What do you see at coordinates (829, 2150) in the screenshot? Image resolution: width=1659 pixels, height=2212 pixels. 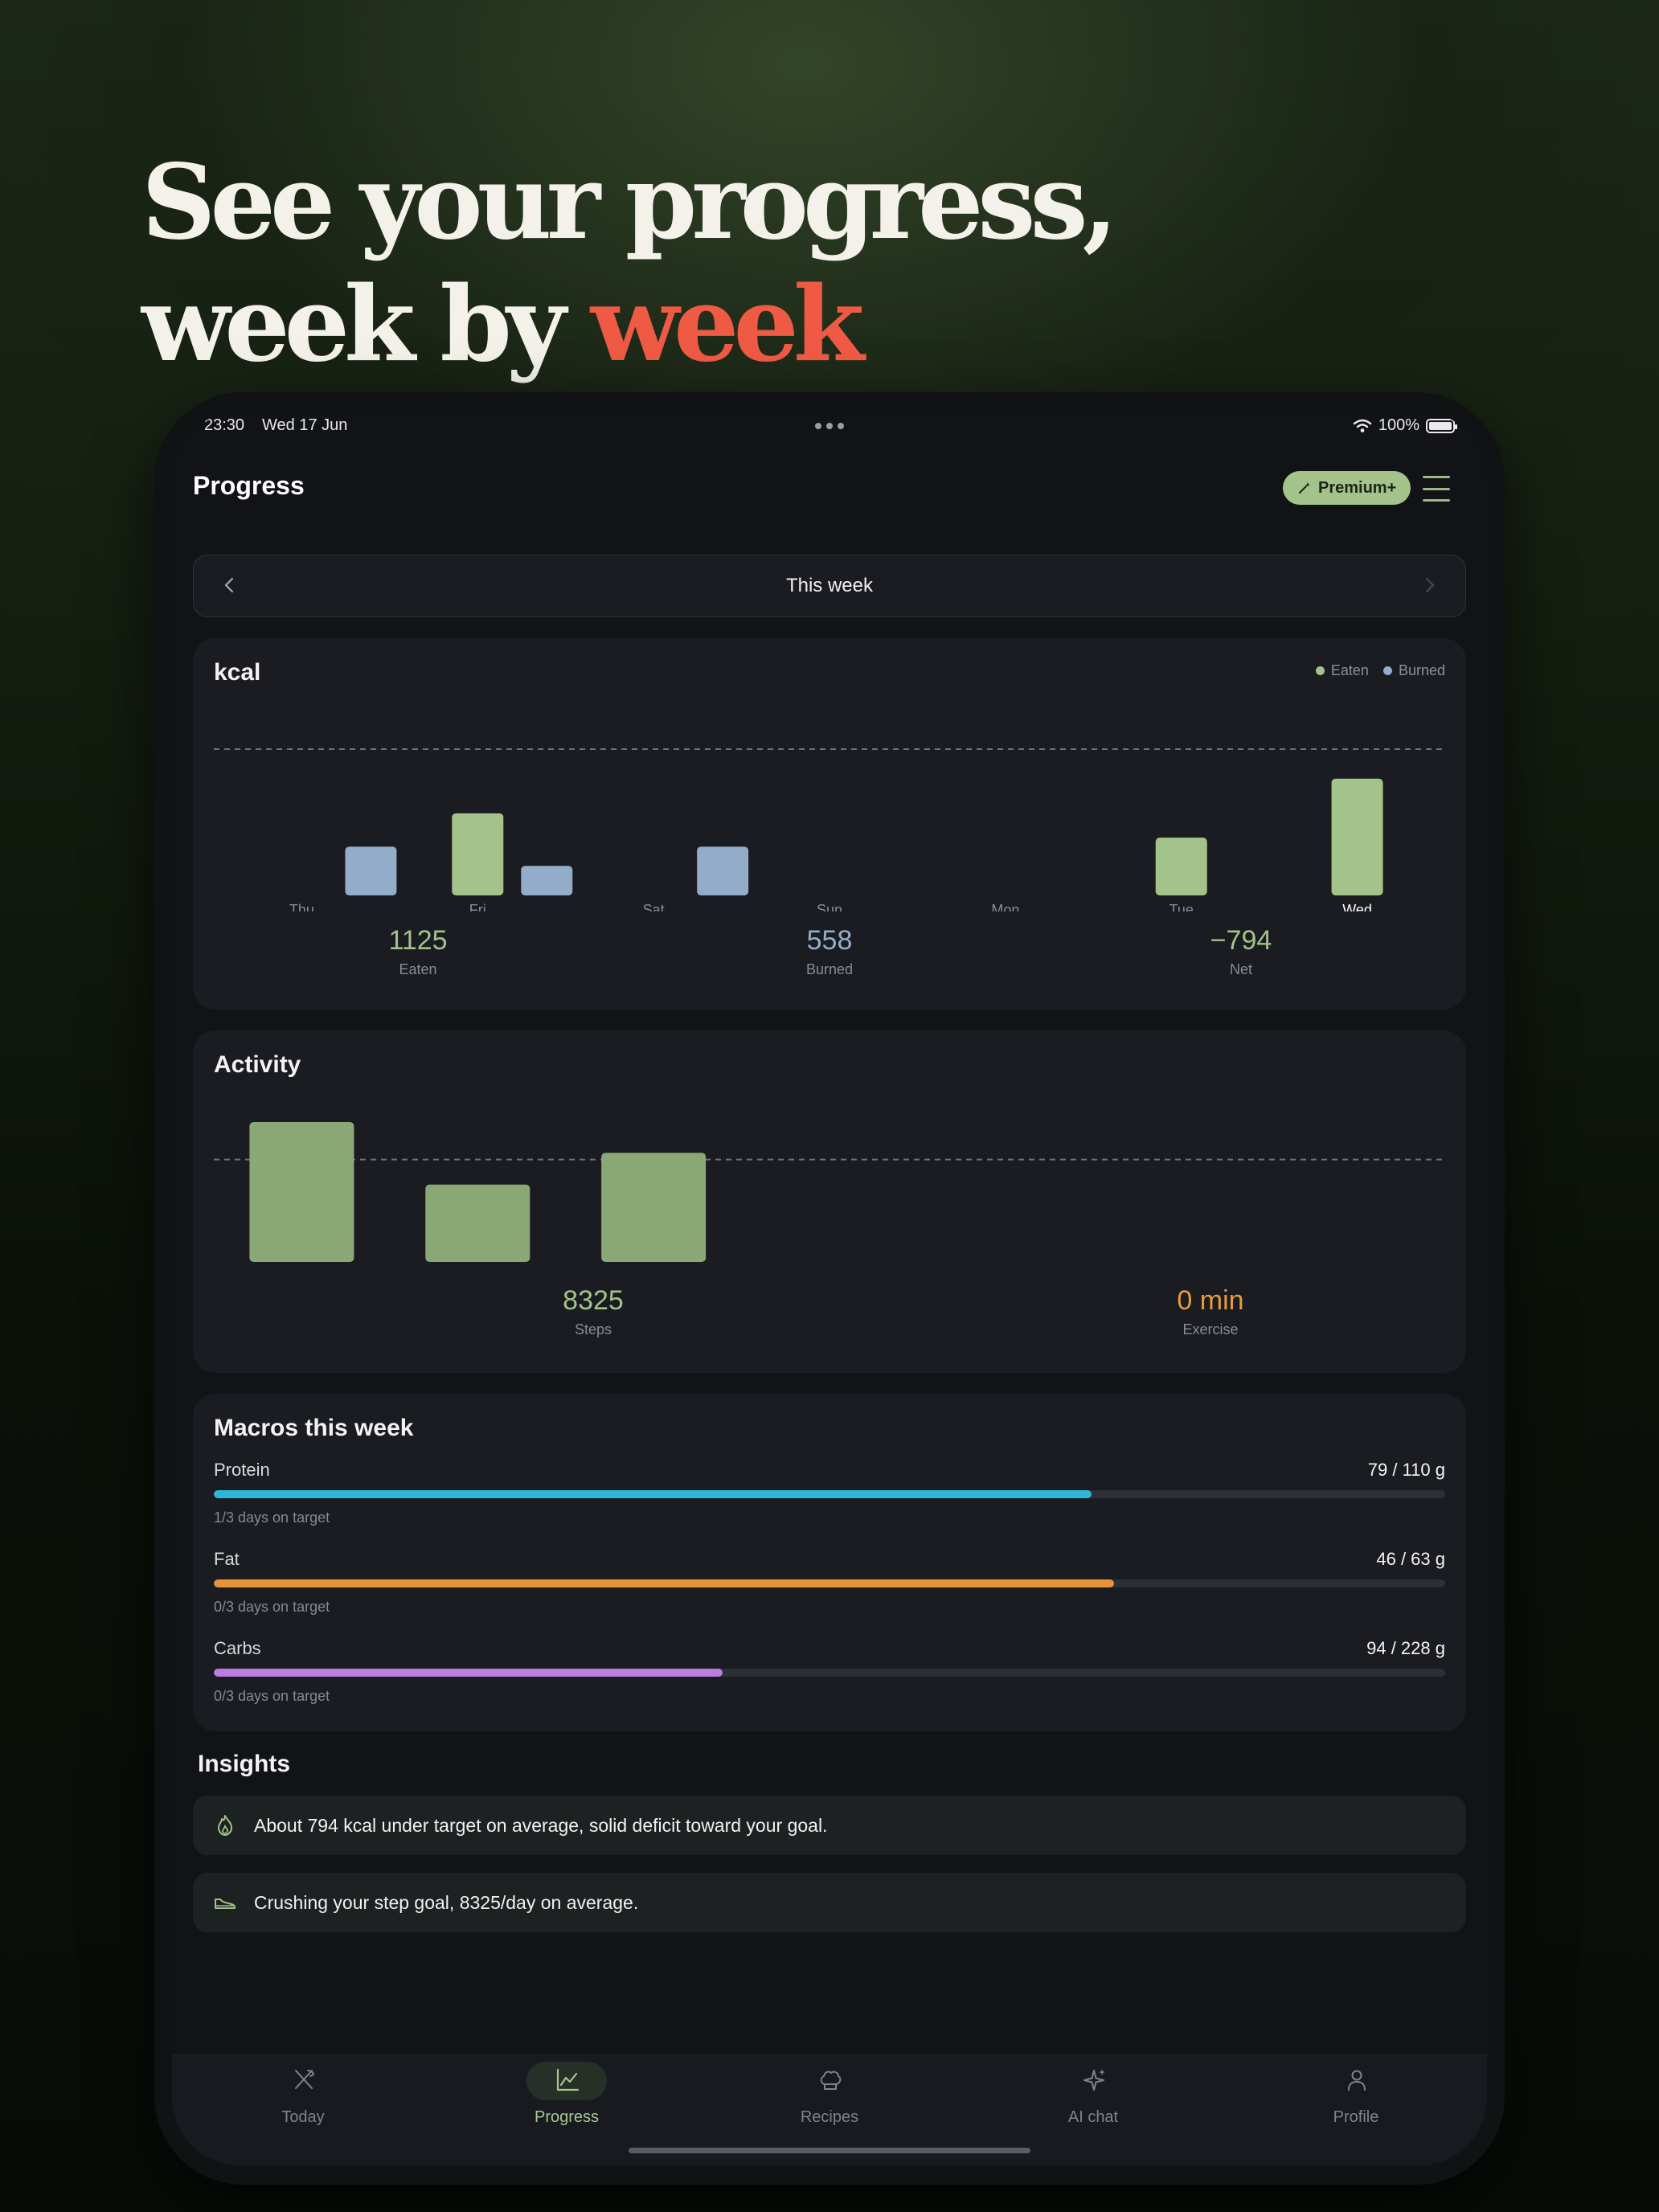 I see `home-indicator` at bounding box center [829, 2150].